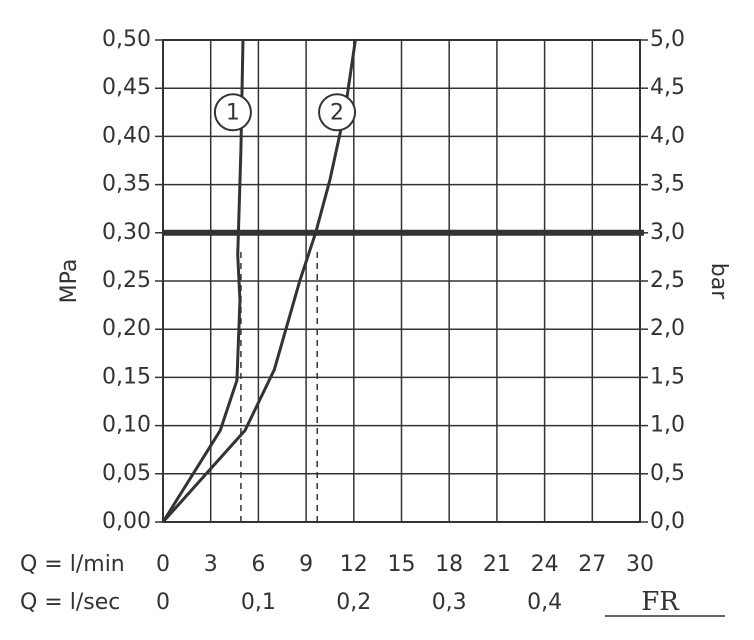  What do you see at coordinates (126, 521) in the screenshot?
I see `y-tick-label: 0,00` at bounding box center [126, 521].